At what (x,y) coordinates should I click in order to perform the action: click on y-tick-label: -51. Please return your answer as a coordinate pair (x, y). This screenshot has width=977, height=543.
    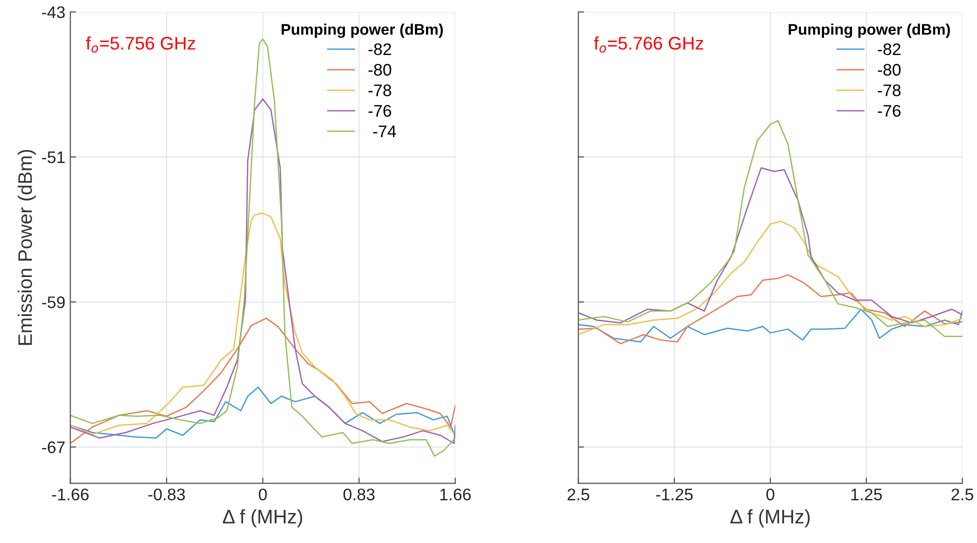
    Looking at the image, I should click on (53, 158).